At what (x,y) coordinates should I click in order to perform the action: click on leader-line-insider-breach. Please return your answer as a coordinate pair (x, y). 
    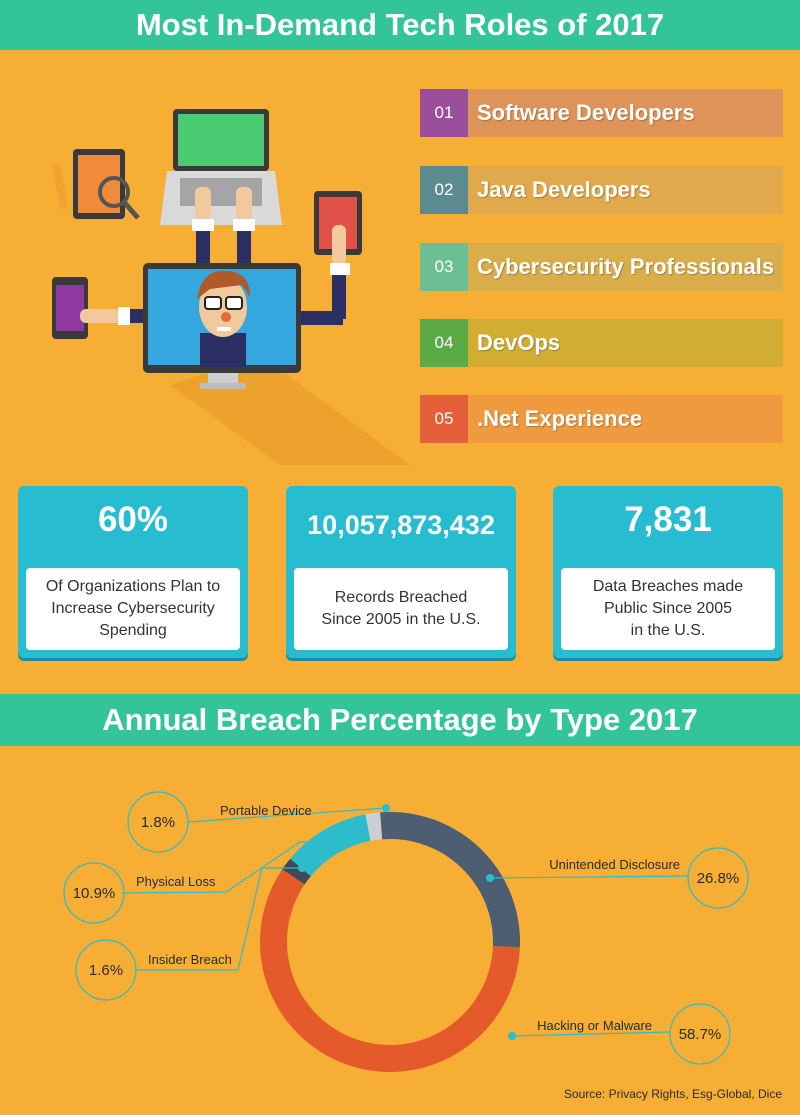
    Looking at the image, I should click on (218, 919).